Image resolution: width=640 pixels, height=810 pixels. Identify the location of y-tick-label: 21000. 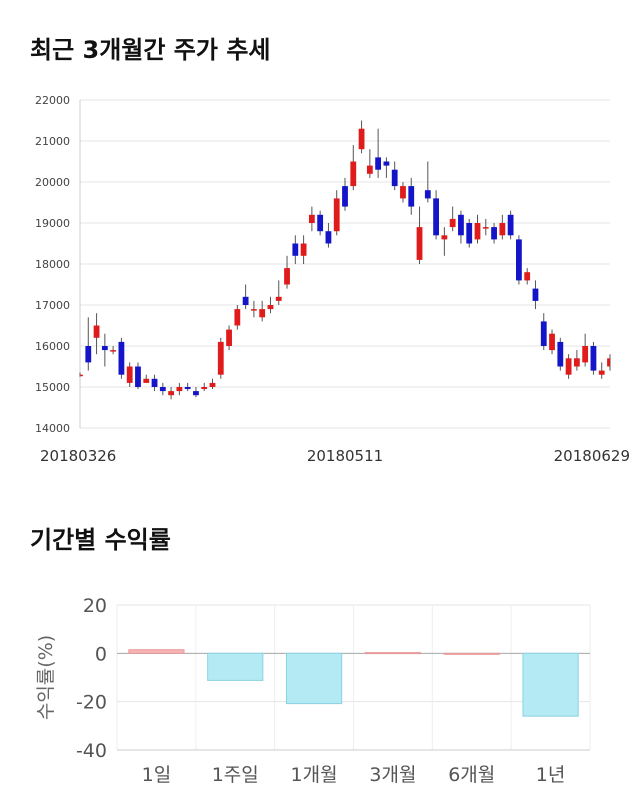
(52, 141).